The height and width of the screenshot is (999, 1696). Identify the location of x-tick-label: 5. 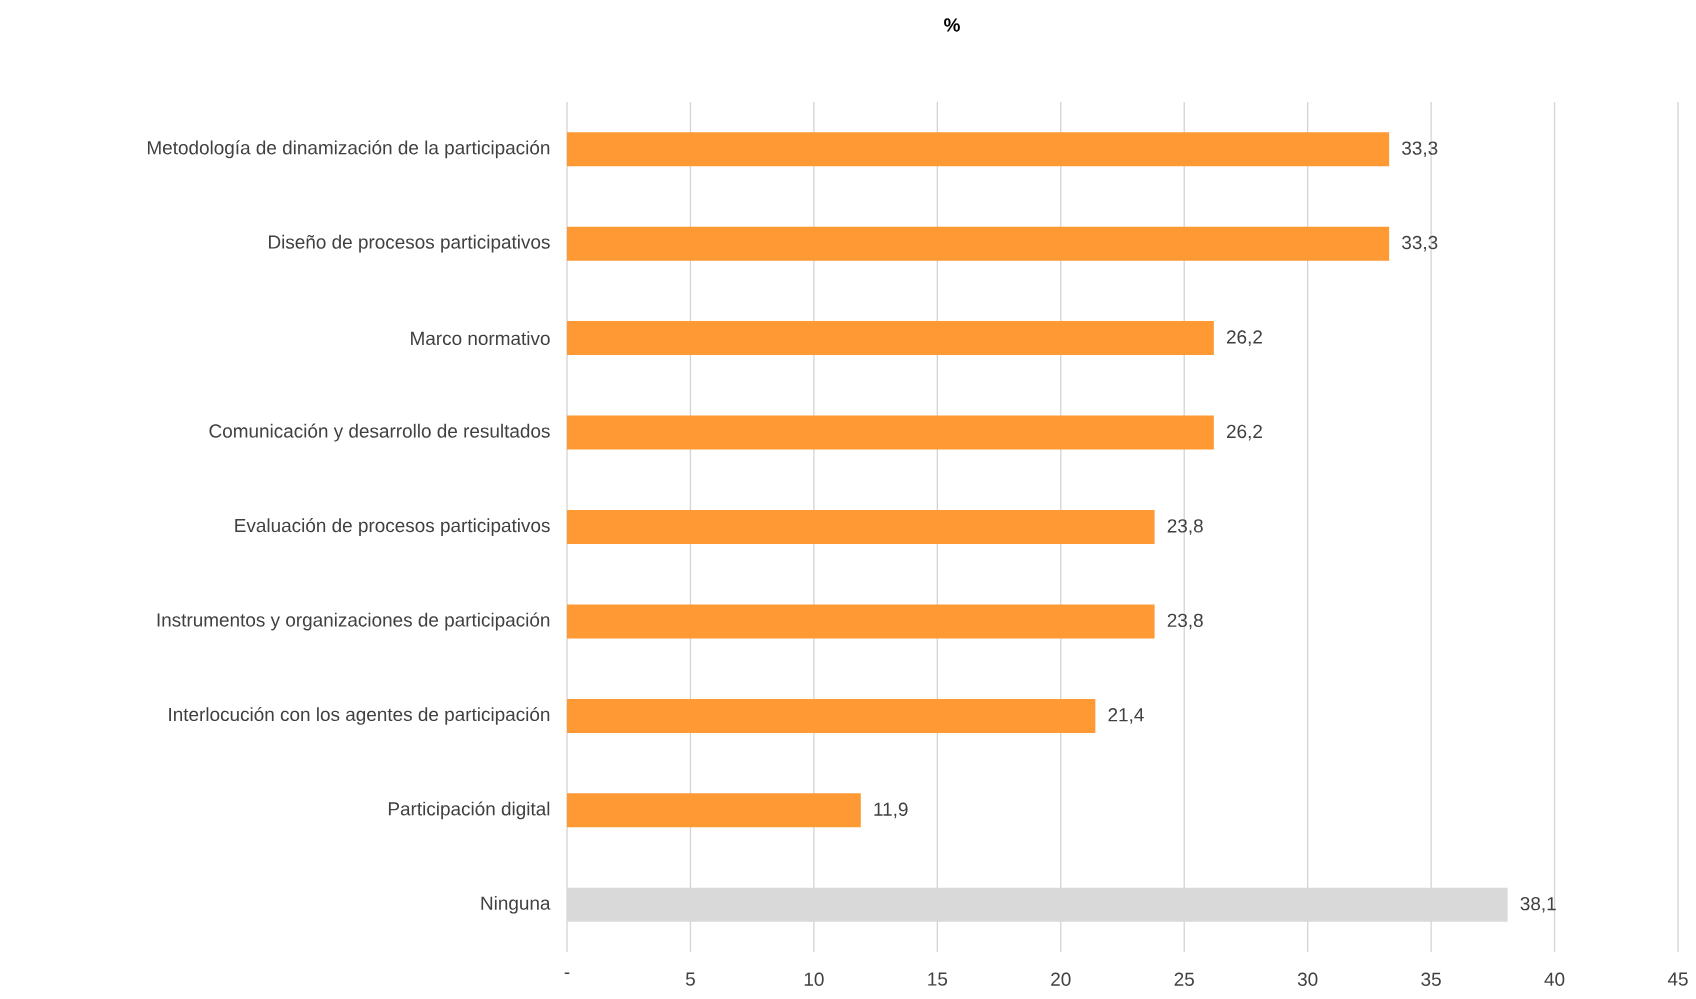
(690, 979).